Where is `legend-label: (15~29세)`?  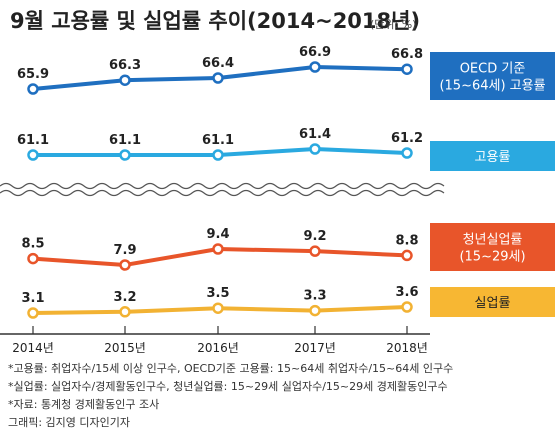
legend-label: (15~29세) is located at coordinates (492, 257).